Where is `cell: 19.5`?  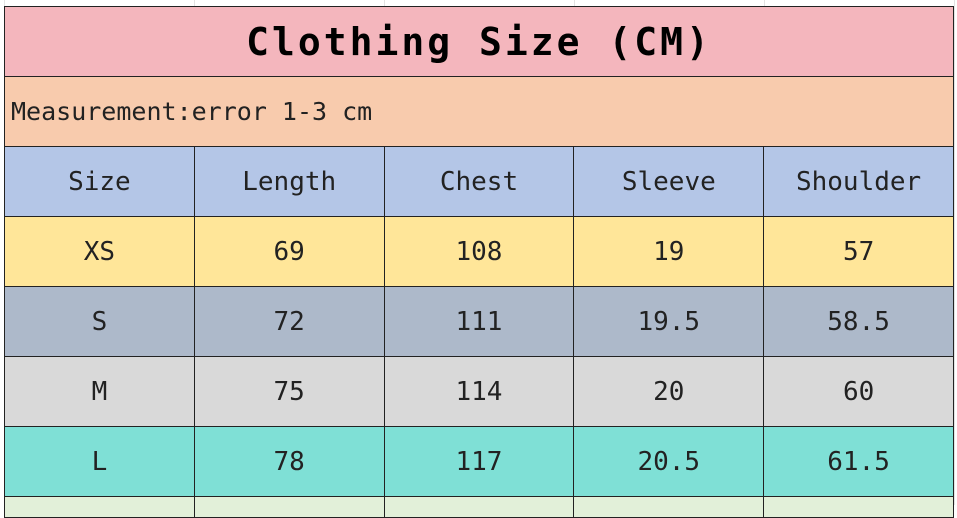 cell: 19.5 is located at coordinates (669, 321).